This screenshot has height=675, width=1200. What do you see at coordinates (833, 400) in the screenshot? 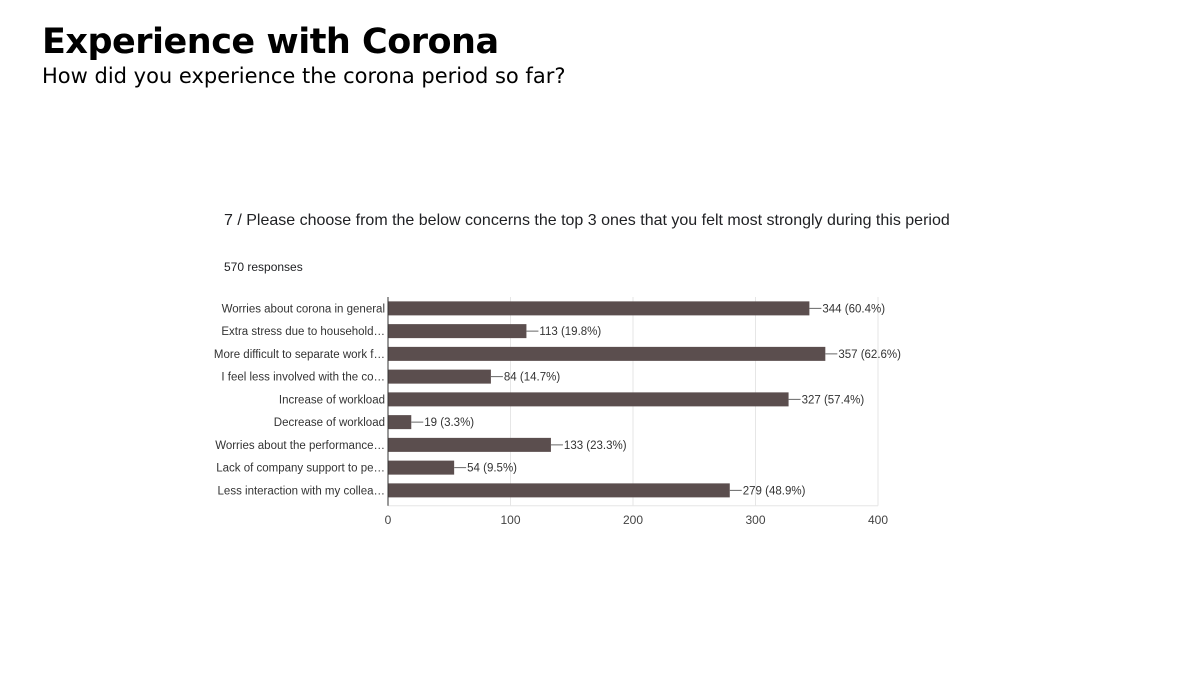
I see `data-label: 327 (57.4%)` at bounding box center [833, 400].